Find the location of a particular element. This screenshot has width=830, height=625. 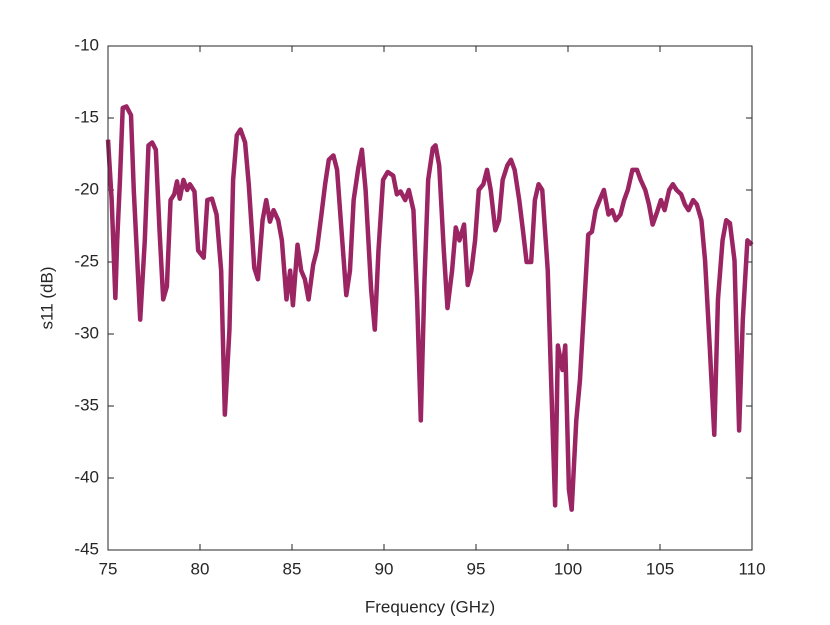

y-tick-label: -30 is located at coordinates (86, 332).